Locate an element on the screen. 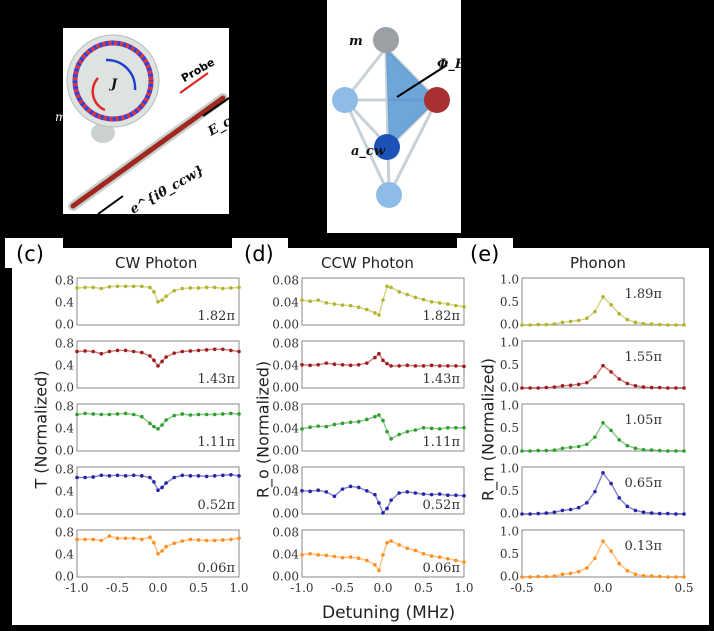 The height and width of the screenshot is (631, 714). y-tick-label: 0.08 is located at coordinates (285, 280).